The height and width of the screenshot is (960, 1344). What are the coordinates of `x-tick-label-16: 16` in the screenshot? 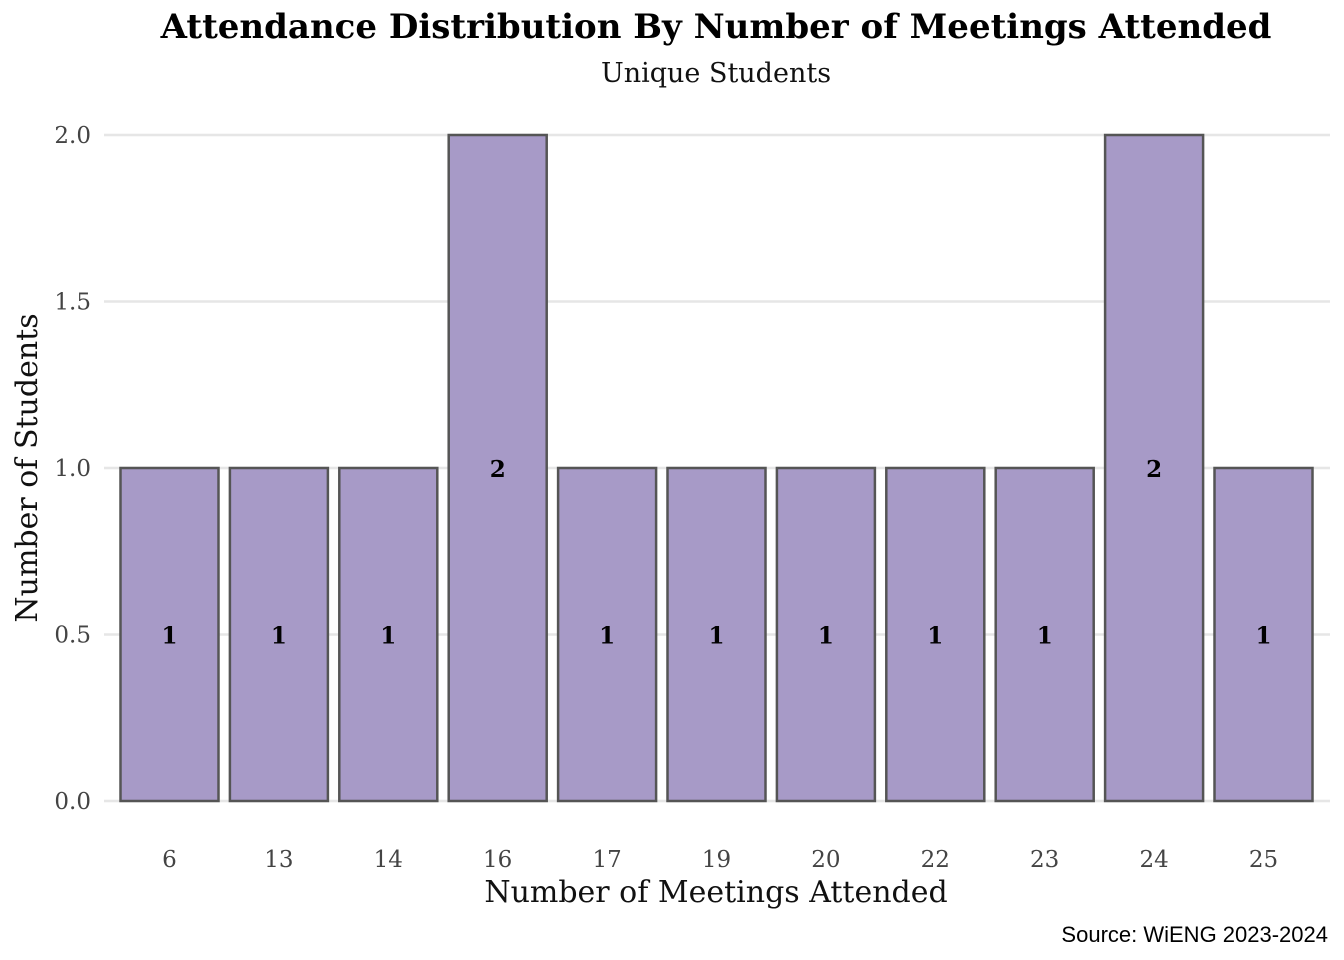 It's located at (497, 860).